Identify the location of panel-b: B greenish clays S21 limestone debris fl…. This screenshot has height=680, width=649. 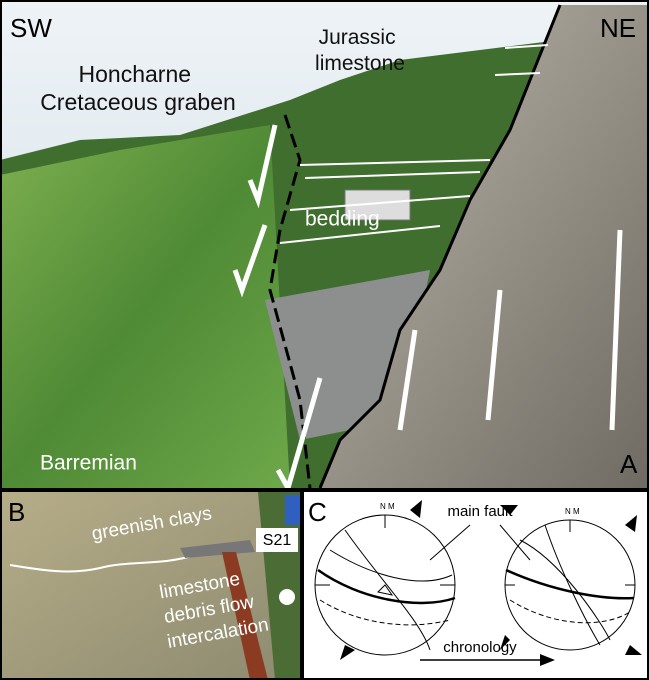
(150, 586).